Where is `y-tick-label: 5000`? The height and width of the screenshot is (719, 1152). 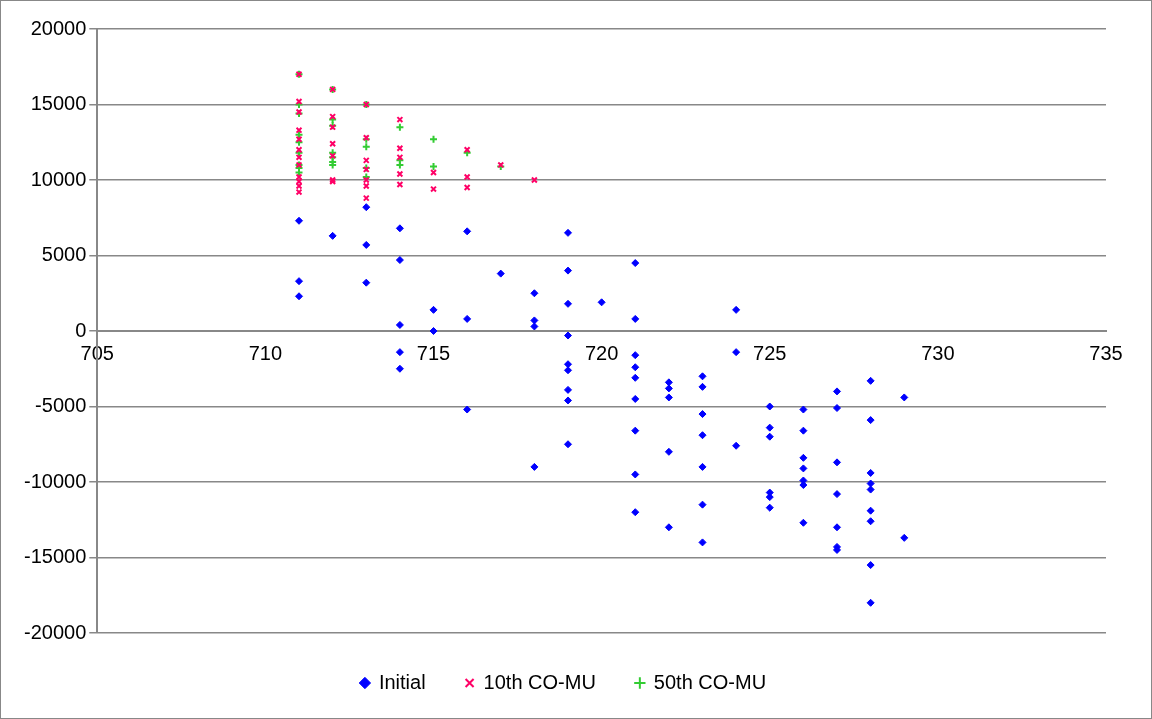 y-tick-label: 5000 is located at coordinates (64, 254).